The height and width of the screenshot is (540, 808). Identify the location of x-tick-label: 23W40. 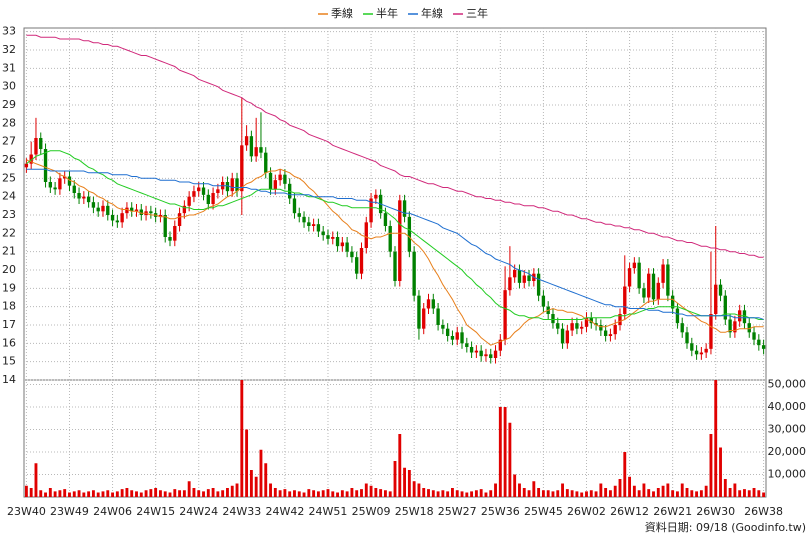
(26, 511).